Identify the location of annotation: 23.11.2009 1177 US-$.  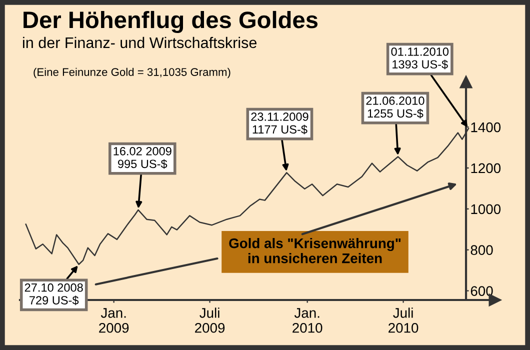
(279, 123).